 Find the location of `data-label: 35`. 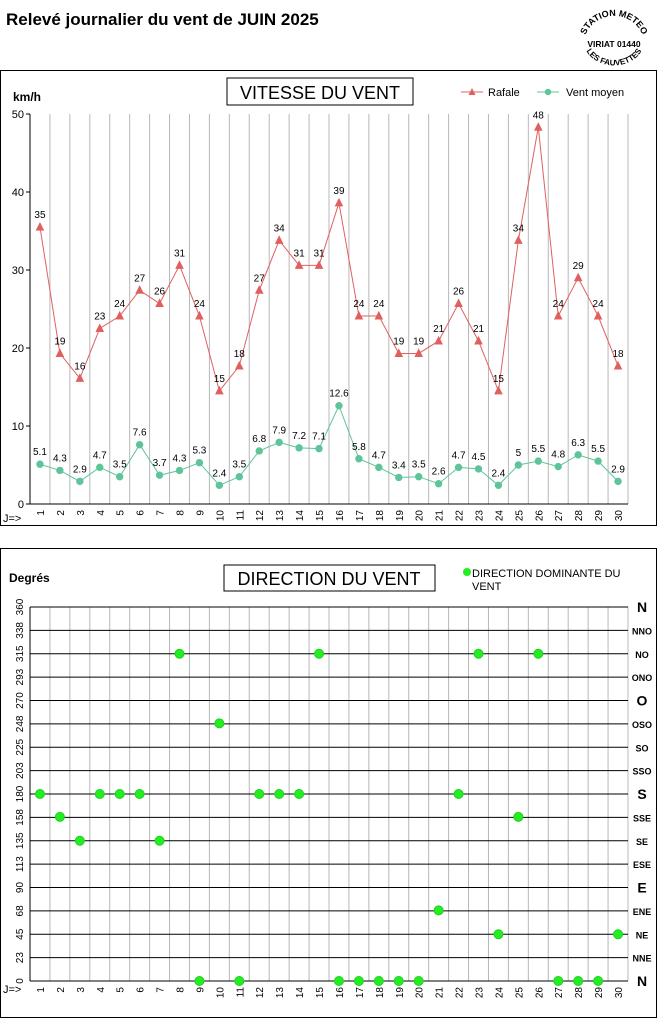

data-label: 35 is located at coordinates (40, 215).